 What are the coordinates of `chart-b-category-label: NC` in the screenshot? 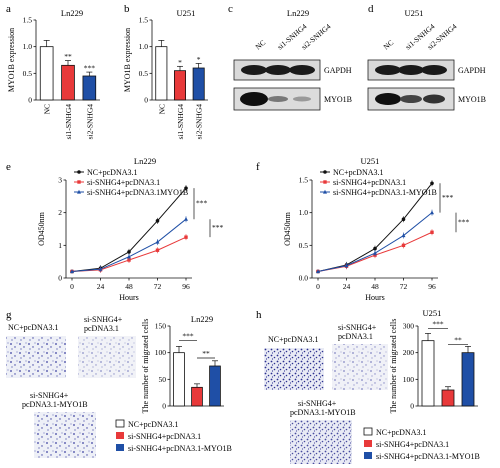 It's located at (161, 109).